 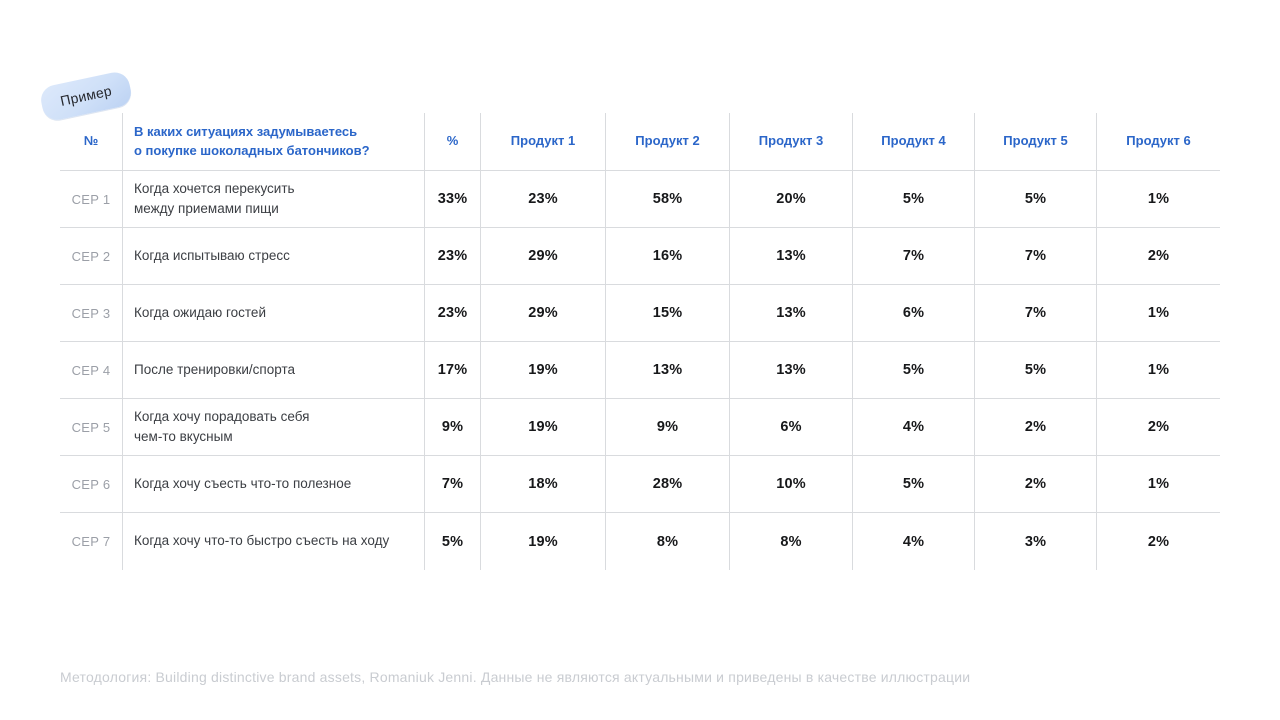 What do you see at coordinates (668, 199) in the screenshot?
I see `row-product-2-value: 58%` at bounding box center [668, 199].